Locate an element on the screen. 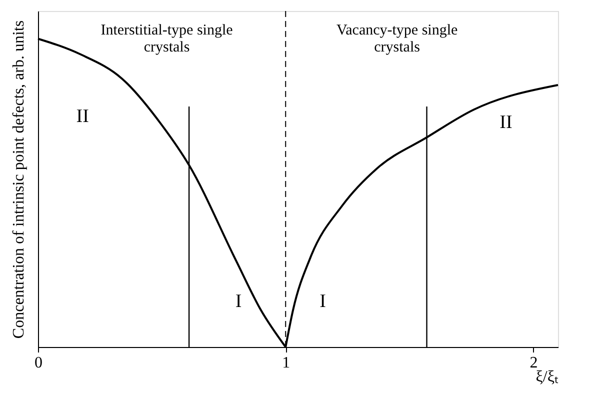  annotation: Vacancy-type single crystals is located at coordinates (397, 39).